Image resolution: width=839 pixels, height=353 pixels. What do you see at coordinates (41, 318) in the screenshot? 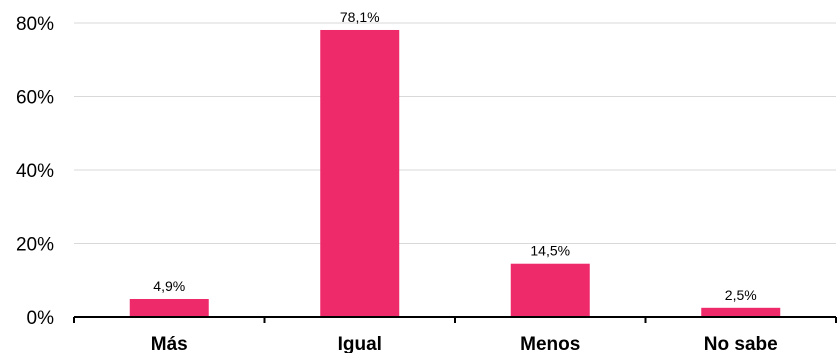
I see `y-tick-label: 0%` at bounding box center [41, 318].